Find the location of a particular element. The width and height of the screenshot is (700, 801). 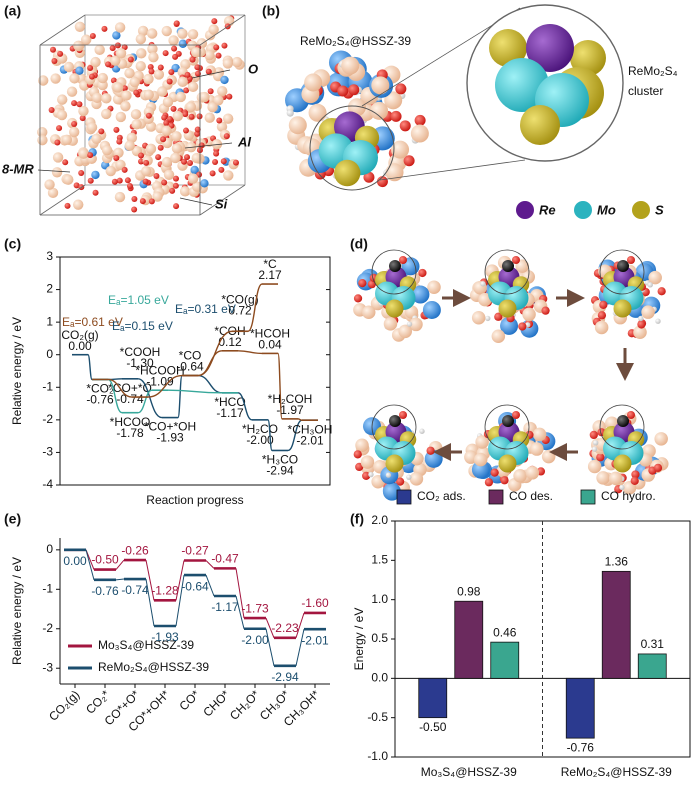

value-label: 0.31 is located at coordinates (653, 644).